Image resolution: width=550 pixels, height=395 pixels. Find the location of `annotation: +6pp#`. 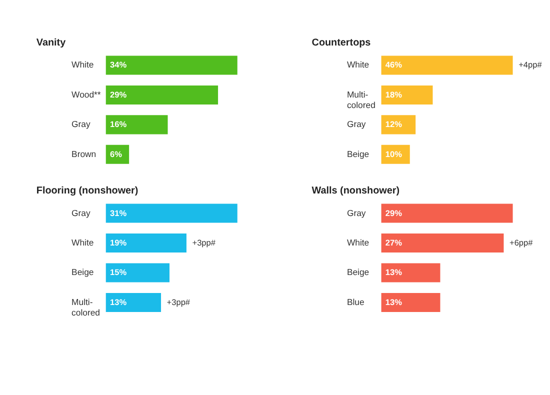

annotation: +6pp# is located at coordinates (522, 243).